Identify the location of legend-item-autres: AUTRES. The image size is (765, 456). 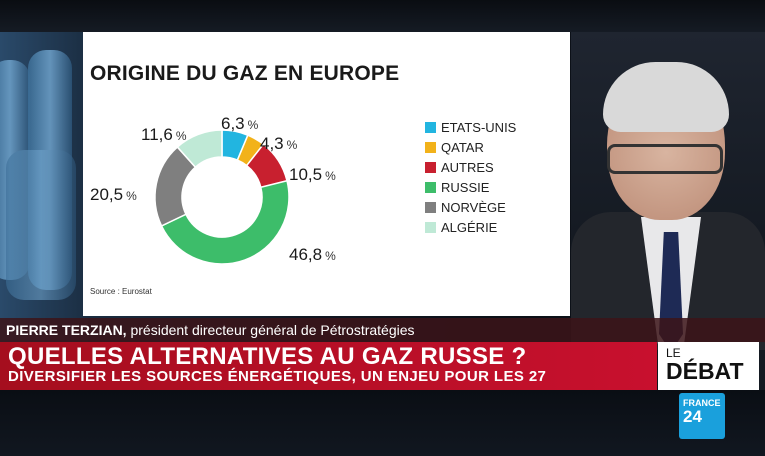
(470, 167).